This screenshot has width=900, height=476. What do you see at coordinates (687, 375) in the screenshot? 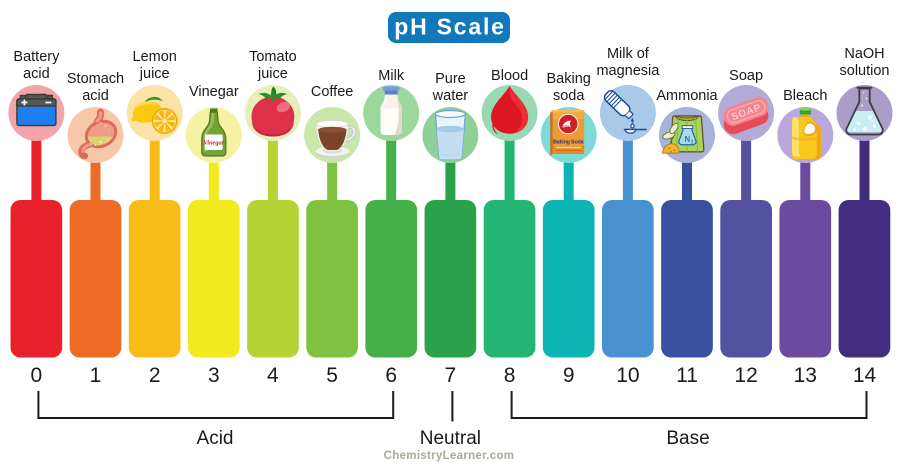
I see `svg-text: 11` at bounding box center [687, 375].